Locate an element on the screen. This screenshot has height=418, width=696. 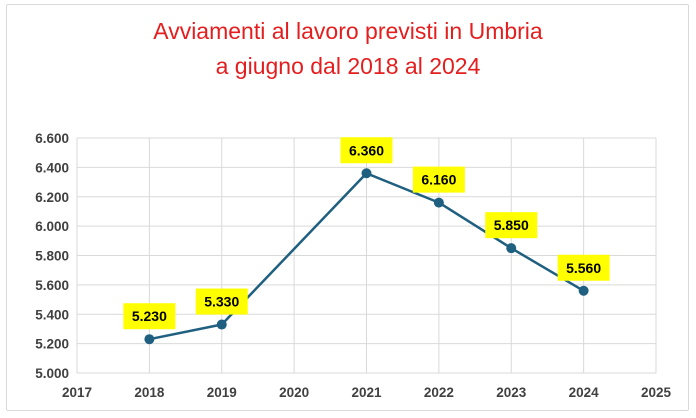
x-tick-label: 2023 is located at coordinates (511, 392).